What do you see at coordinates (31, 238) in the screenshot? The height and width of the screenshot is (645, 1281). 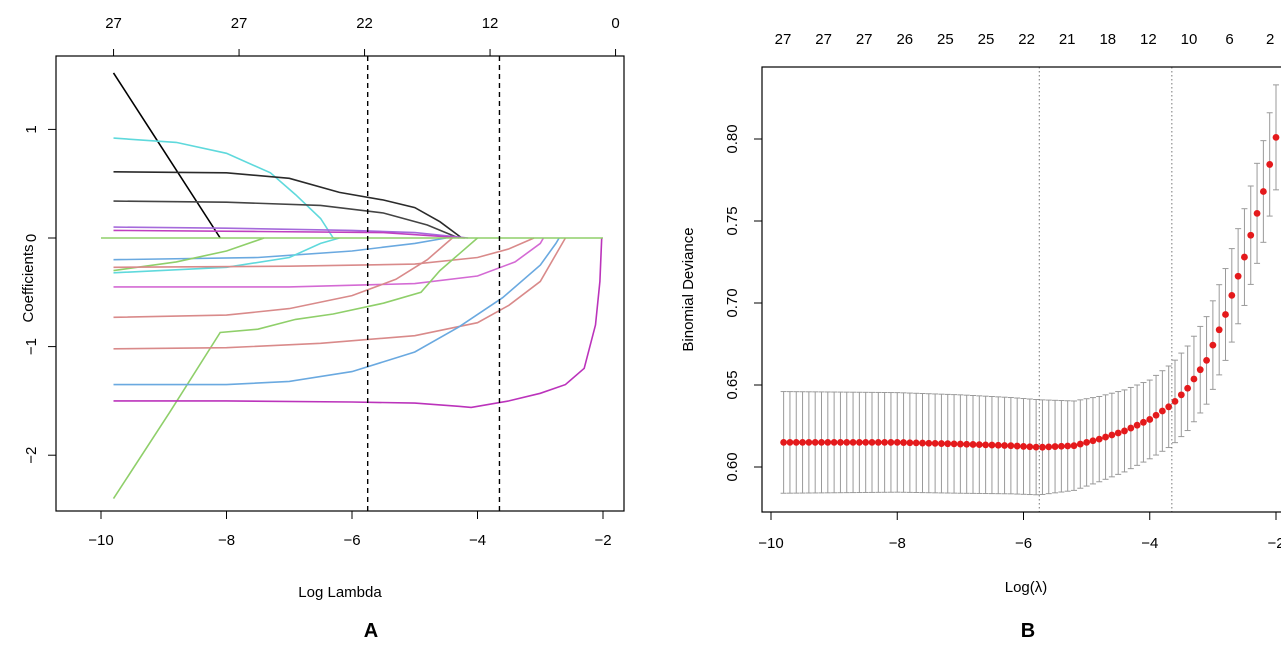 I see `panel-a-y-tick-label-2: 0` at bounding box center [31, 238].